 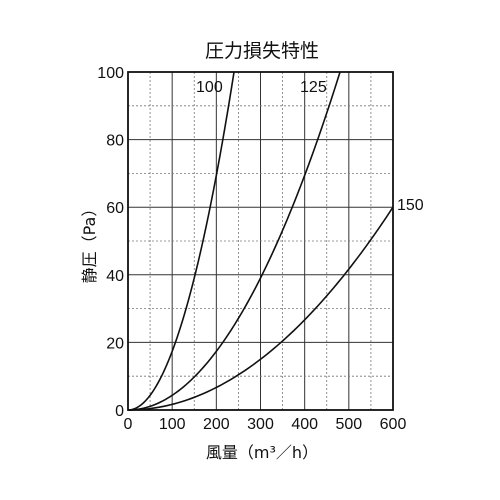 I want to click on x-tick-labels: 0 100 200 300 400 500 600, so click(x=265, y=424).